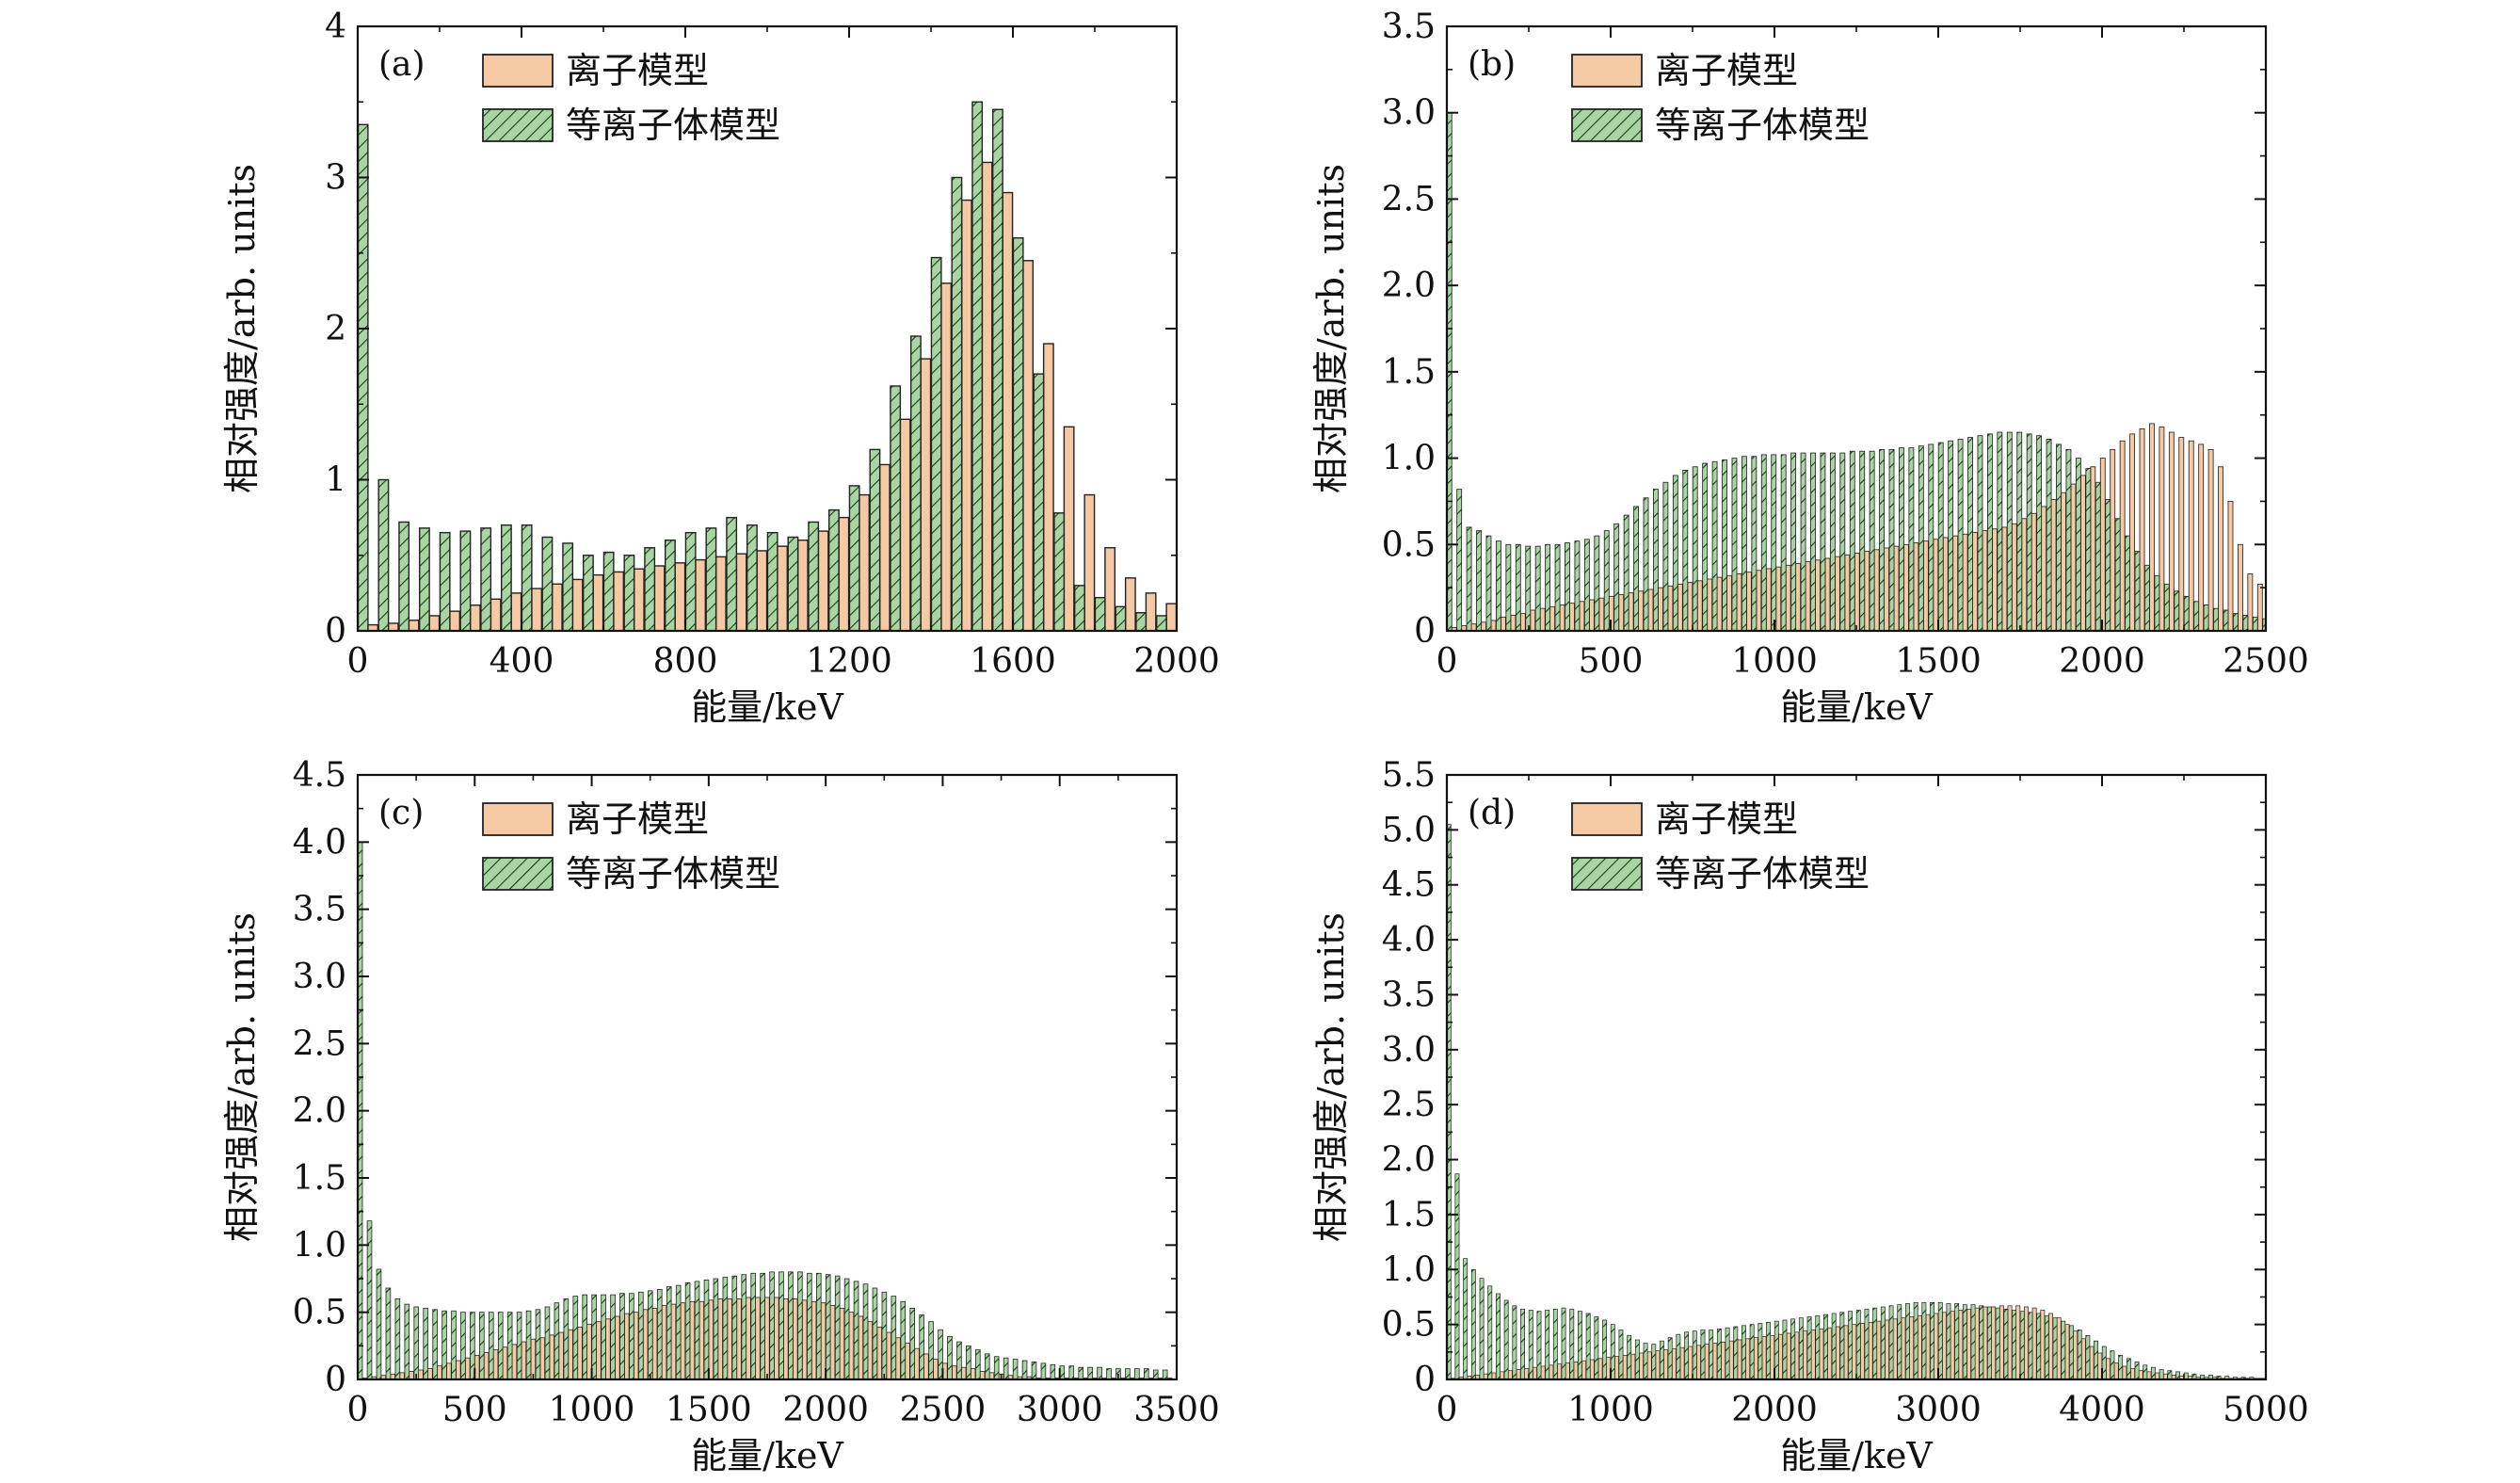 The height and width of the screenshot is (1483, 2520). Describe the element at coordinates (319, 775) in the screenshot. I see `y-tick-label: 4.5` at that location.